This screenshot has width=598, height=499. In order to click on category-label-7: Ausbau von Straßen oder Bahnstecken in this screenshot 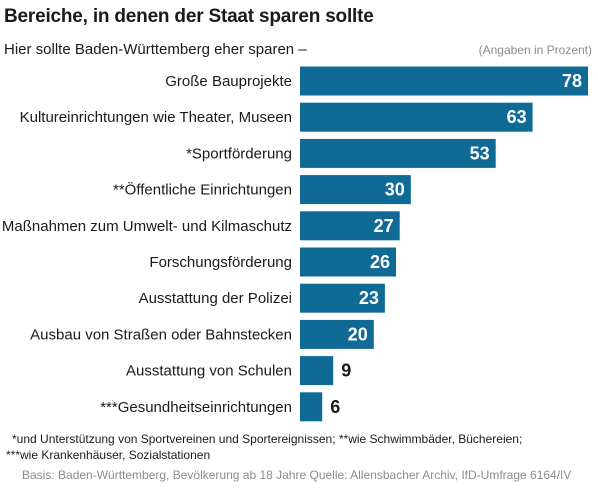, I will do `click(161, 334)`.